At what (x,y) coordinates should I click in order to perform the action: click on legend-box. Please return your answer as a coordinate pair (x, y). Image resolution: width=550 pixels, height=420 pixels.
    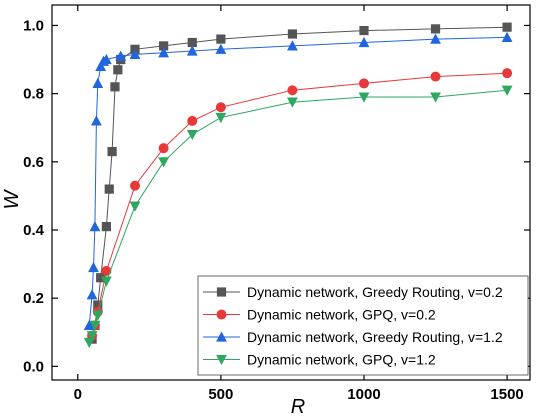
    Looking at the image, I should click on (363, 325).